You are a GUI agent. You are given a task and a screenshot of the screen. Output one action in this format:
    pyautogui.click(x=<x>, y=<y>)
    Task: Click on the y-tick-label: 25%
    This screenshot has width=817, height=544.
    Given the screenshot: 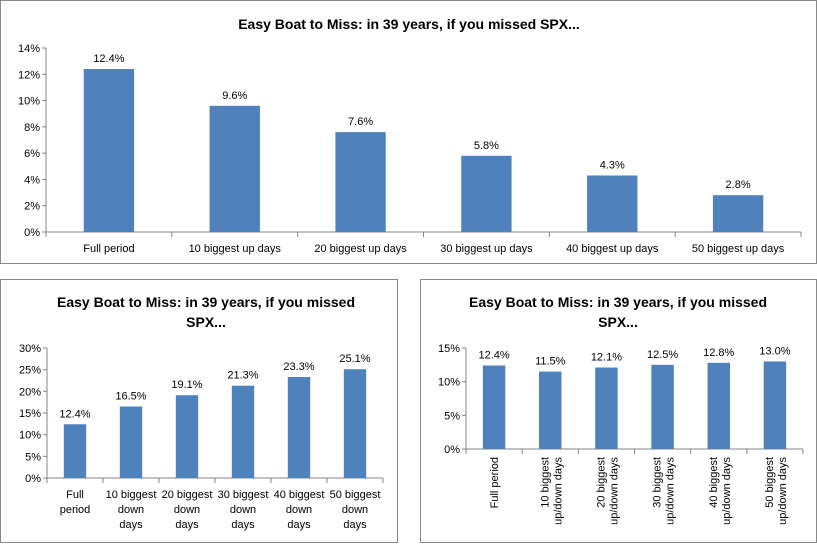 What is the action you would take?
    pyautogui.click(x=30, y=371)
    